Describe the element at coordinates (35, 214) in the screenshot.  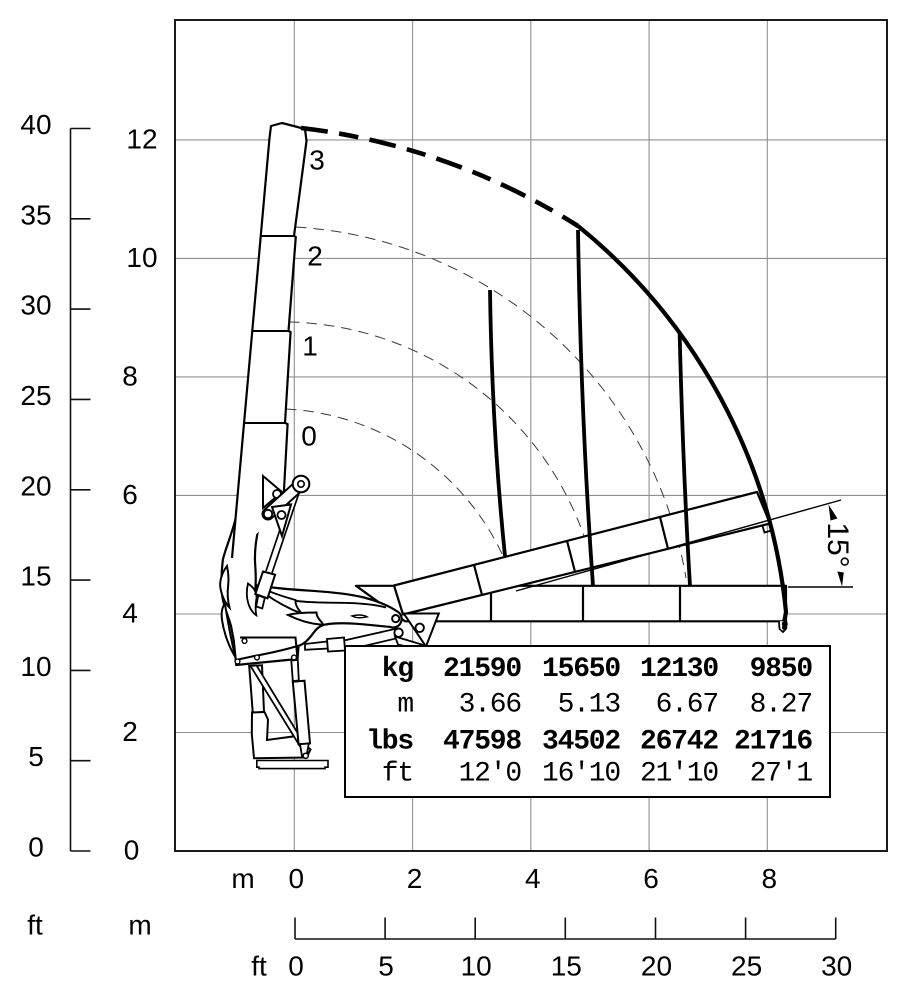
I see `svg-text: 35` at that location.